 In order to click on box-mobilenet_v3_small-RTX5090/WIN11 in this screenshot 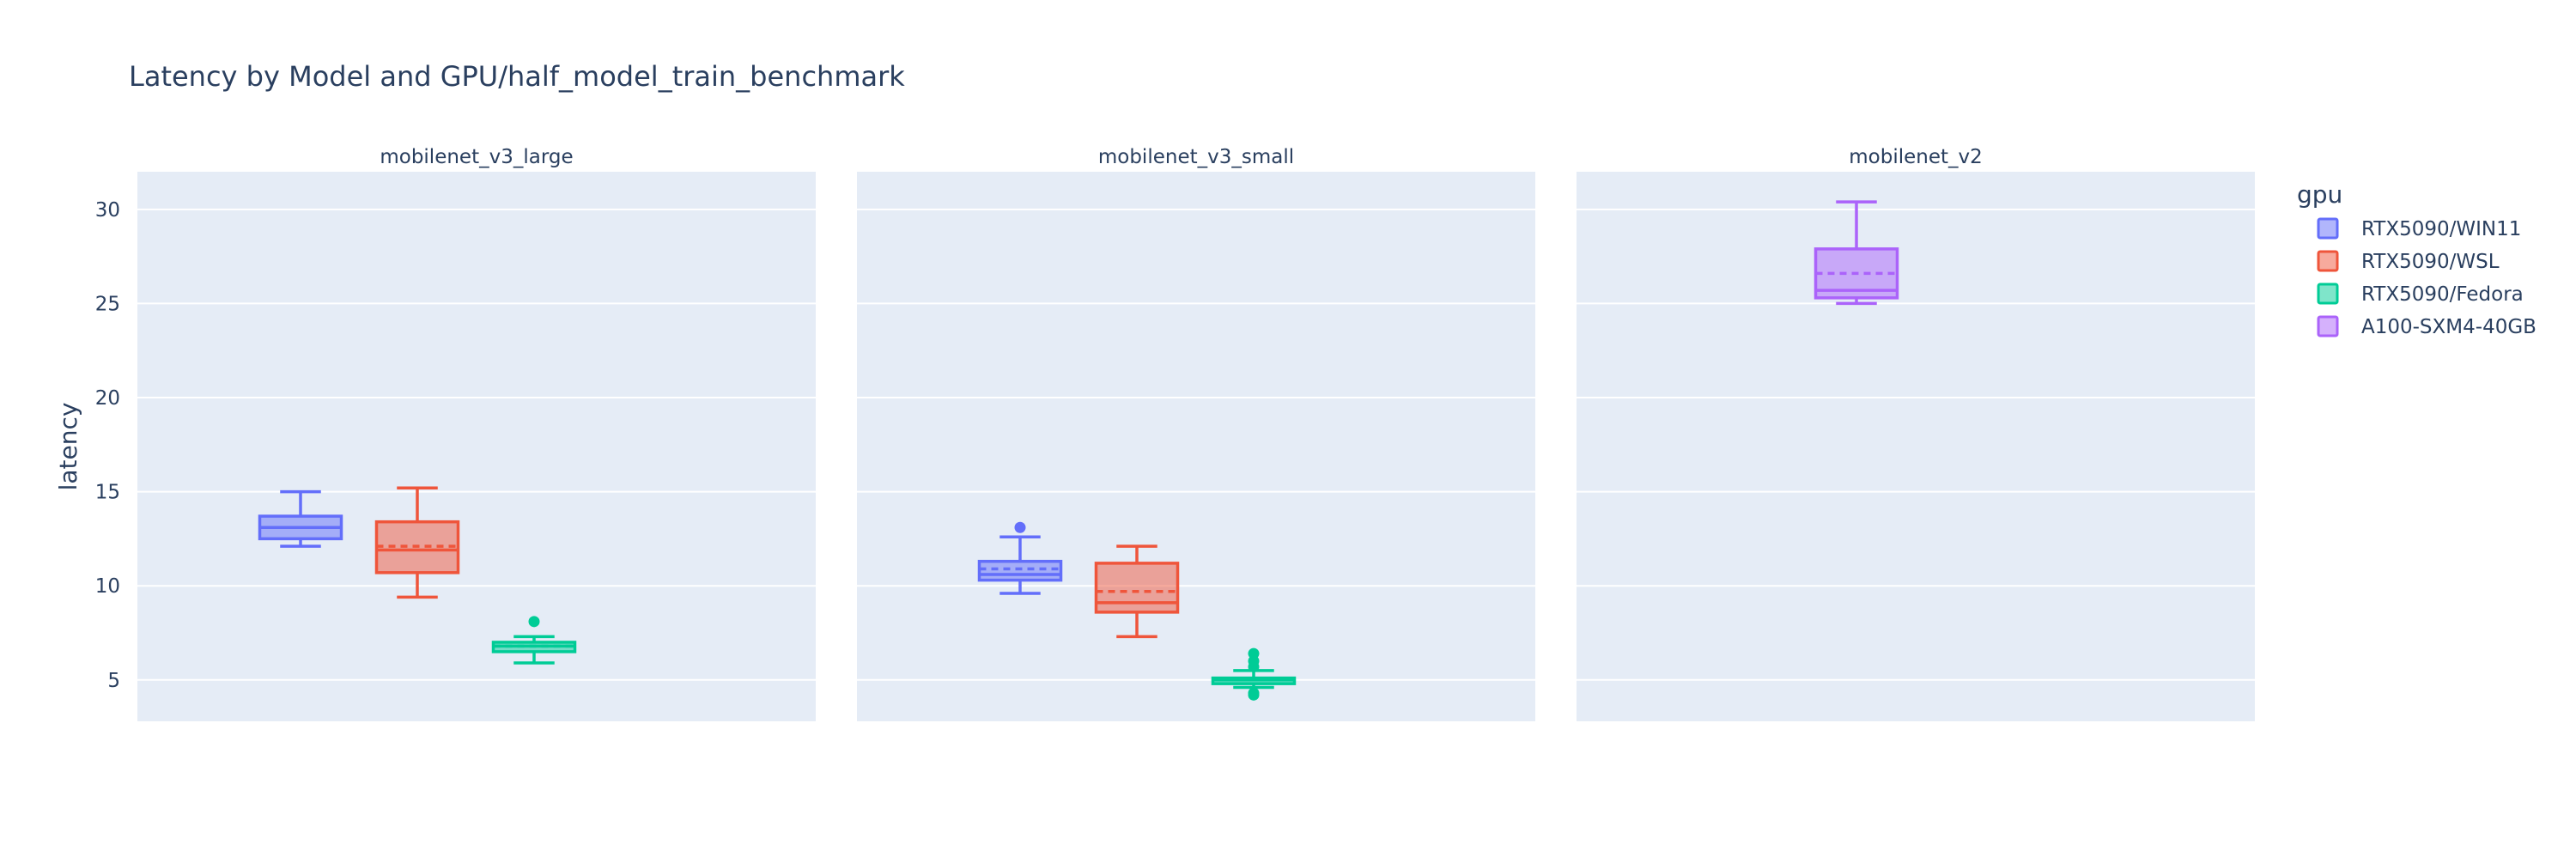, I will do `click(1020, 558)`.